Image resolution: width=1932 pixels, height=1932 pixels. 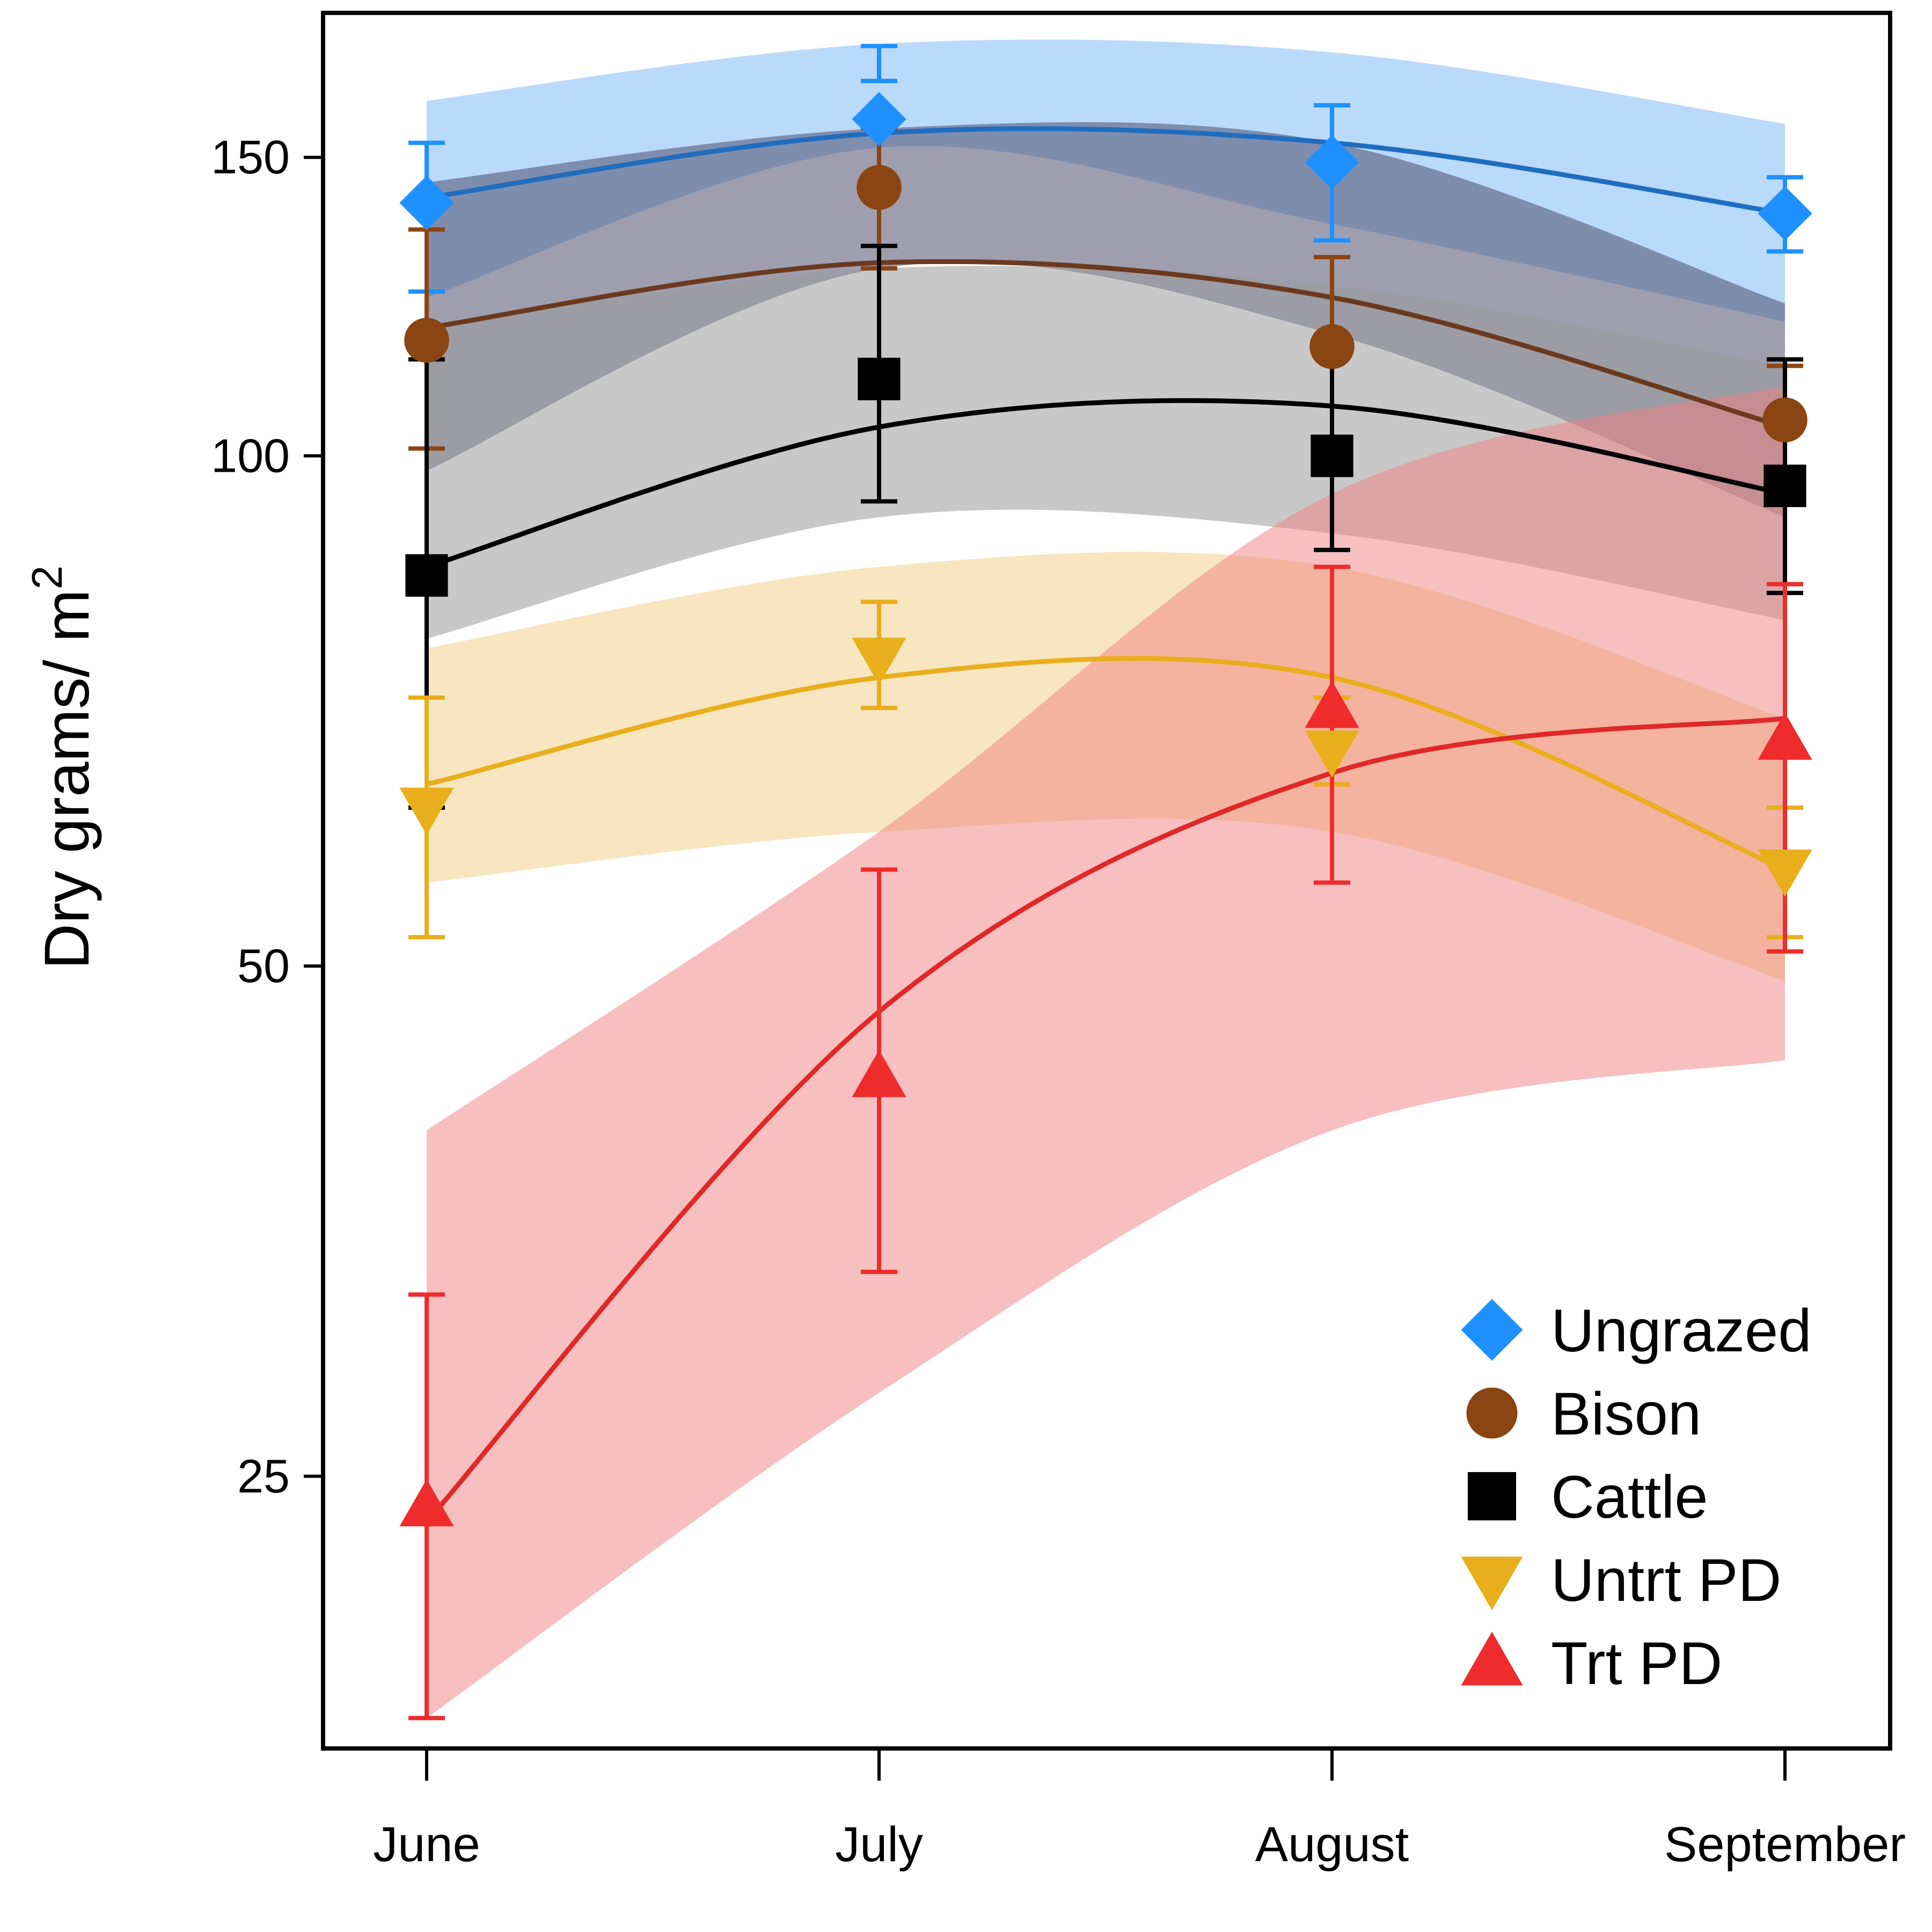 I want to click on legend-item-untrt-pd: Untrt PD, so click(x=1621, y=1580).